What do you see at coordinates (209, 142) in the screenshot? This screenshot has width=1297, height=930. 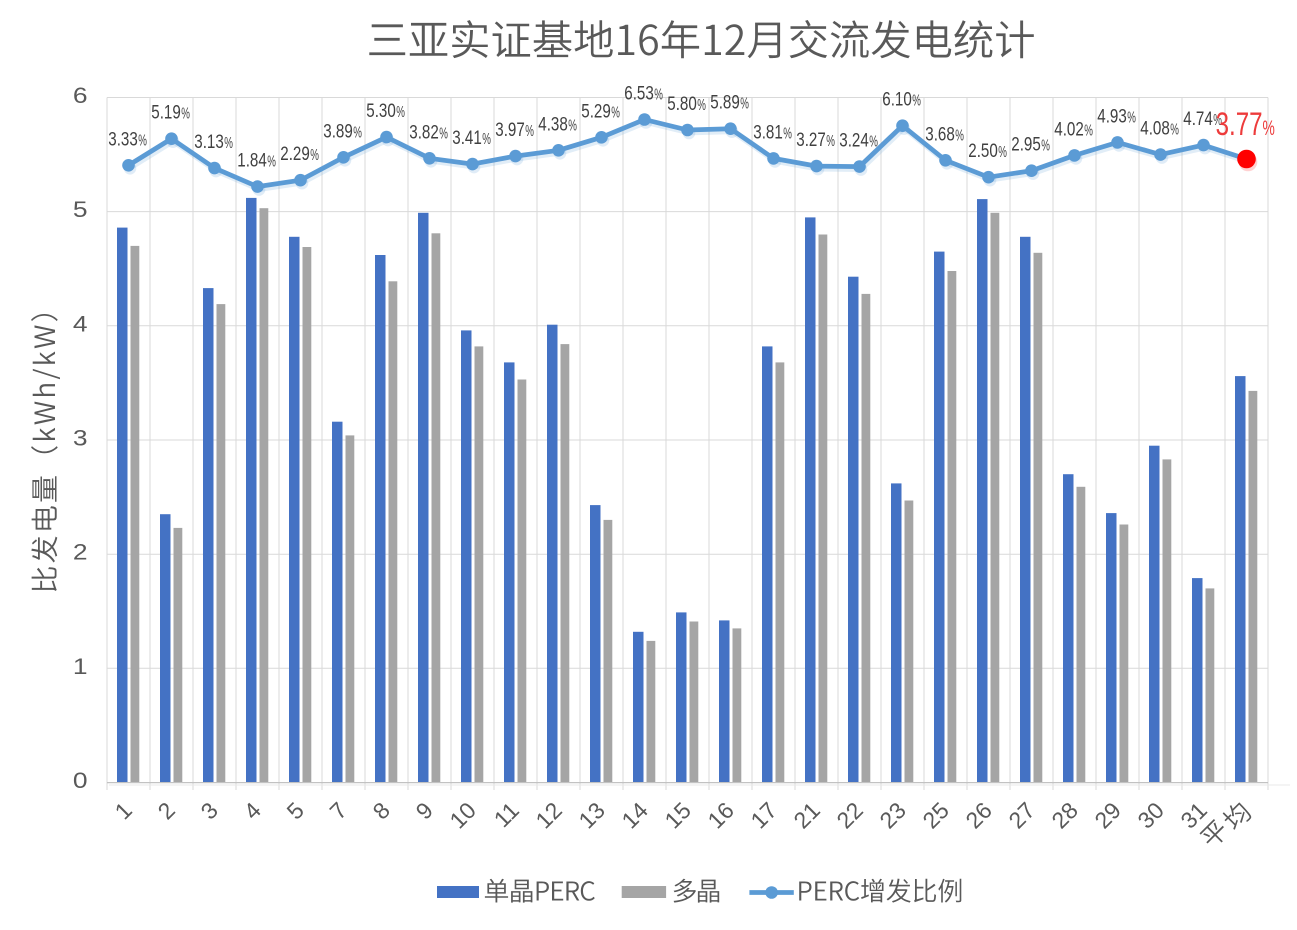 I see `svg-text: 3.13` at bounding box center [209, 142].